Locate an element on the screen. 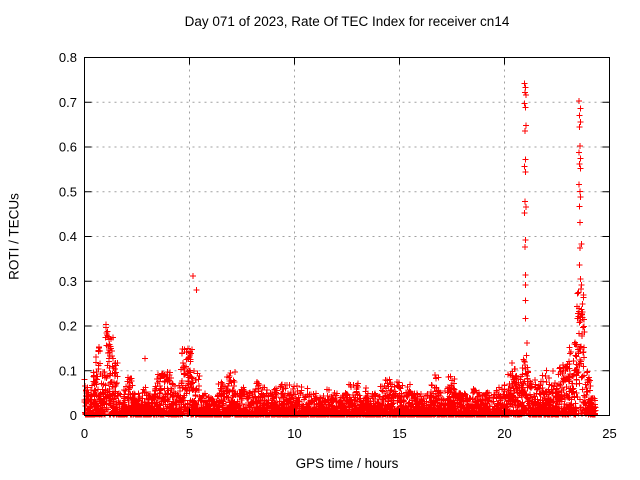 Image resolution: width=640 pixels, height=480 pixels. x-tick-label: 5 is located at coordinates (189, 433).